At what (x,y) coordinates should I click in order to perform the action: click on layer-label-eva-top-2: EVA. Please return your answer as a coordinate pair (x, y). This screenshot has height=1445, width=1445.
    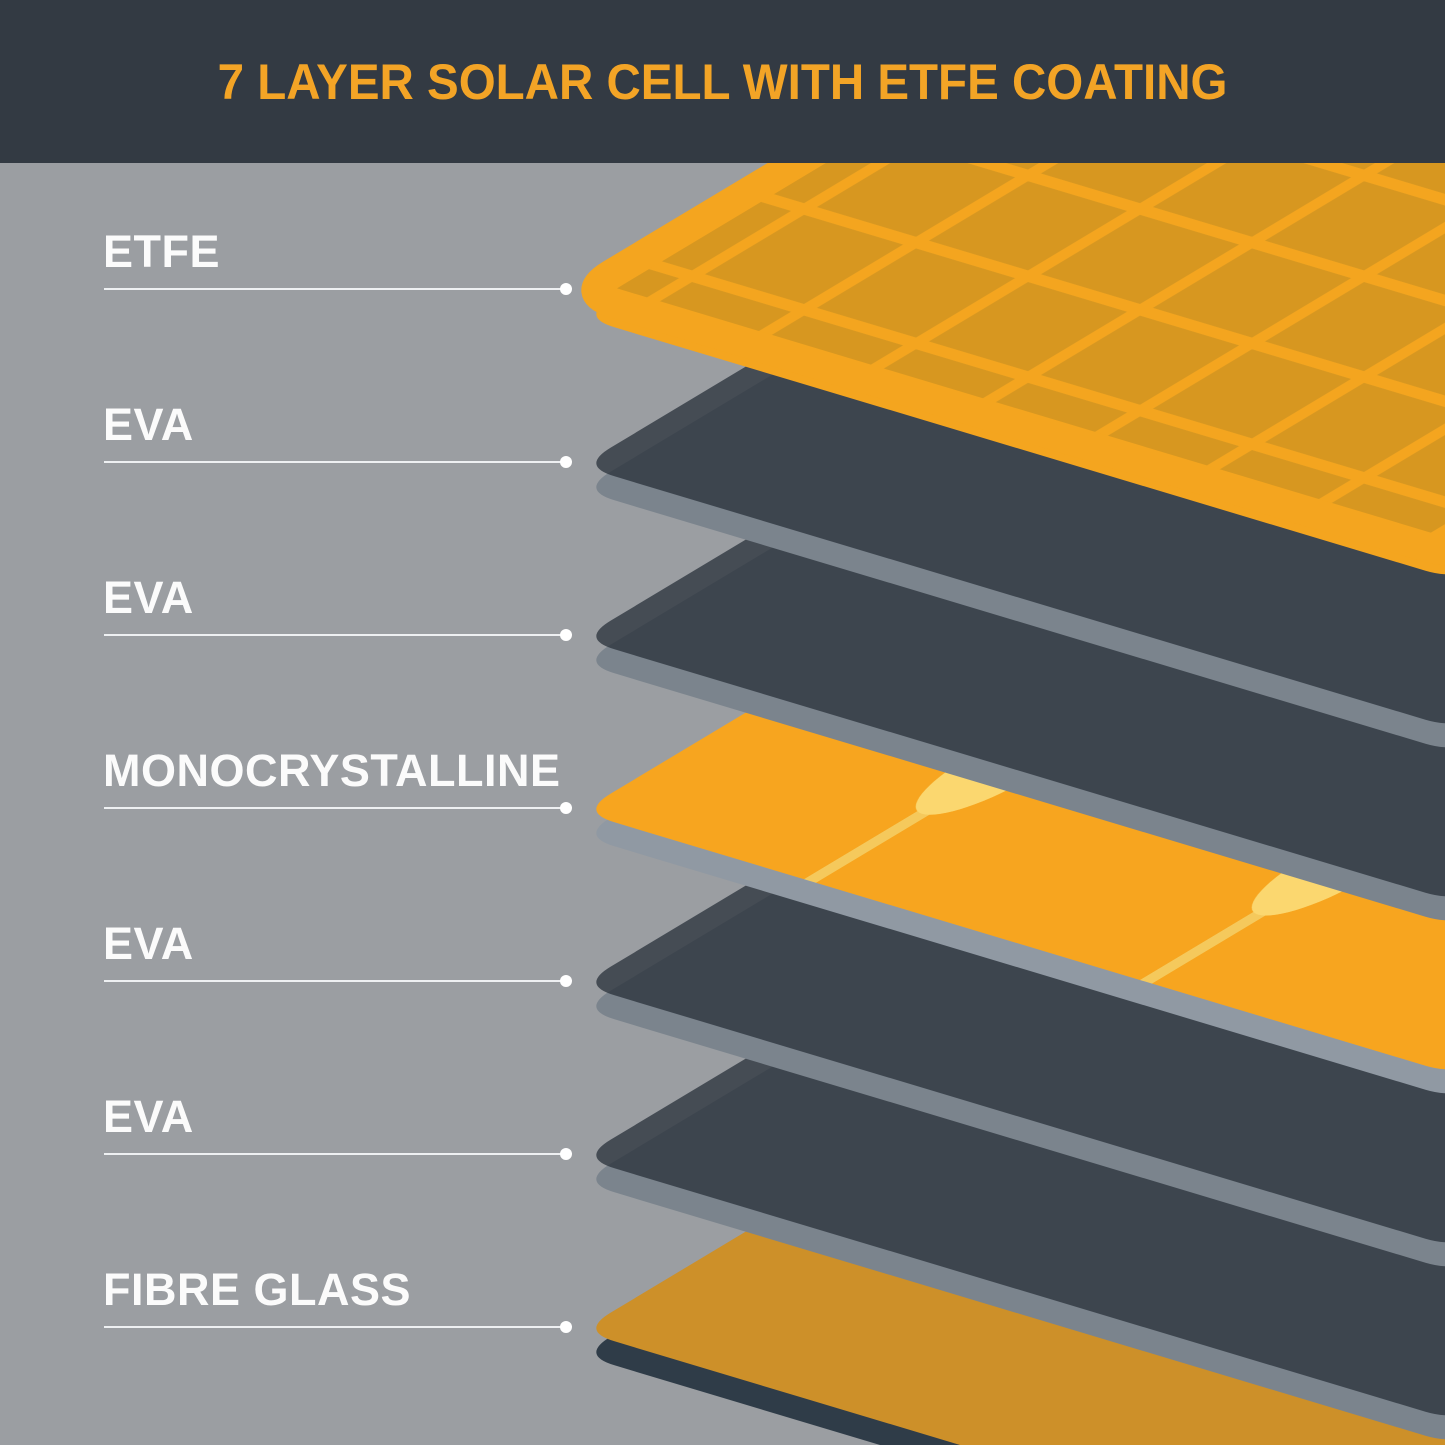
    Looking at the image, I should click on (148, 597).